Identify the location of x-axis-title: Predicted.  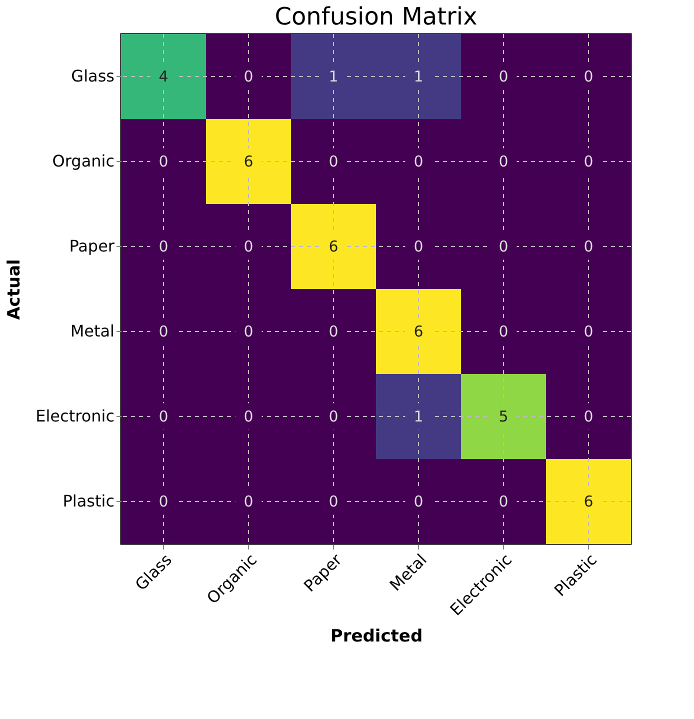
(376, 636).